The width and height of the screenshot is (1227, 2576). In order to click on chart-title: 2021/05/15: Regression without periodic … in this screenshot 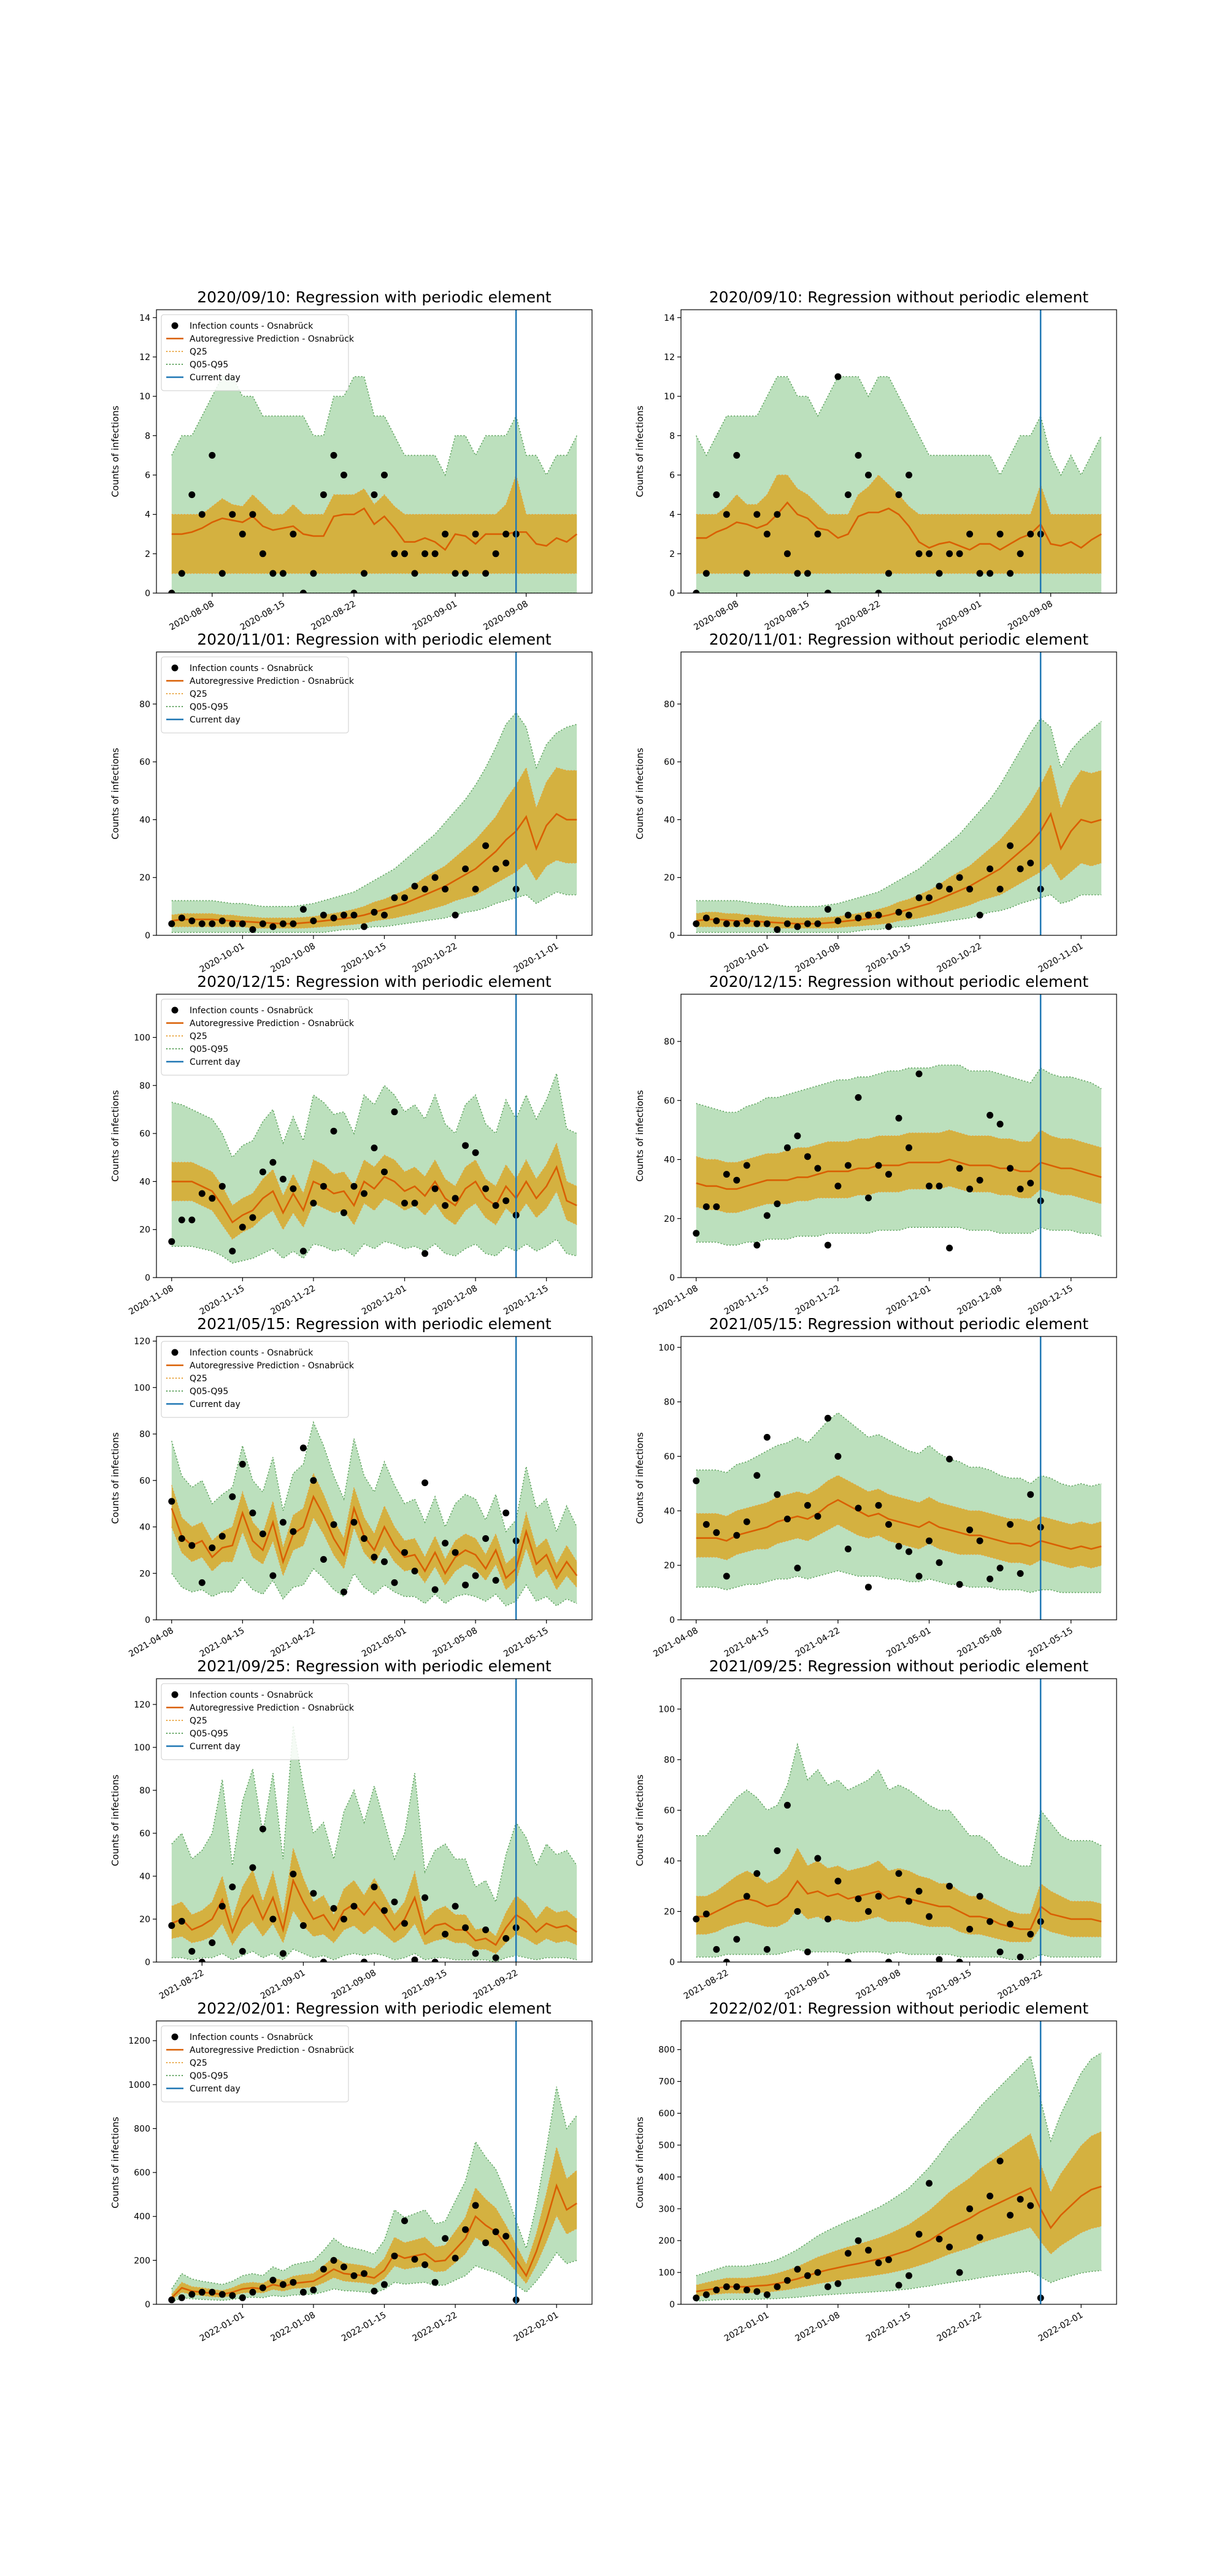, I will do `click(899, 1324)`.